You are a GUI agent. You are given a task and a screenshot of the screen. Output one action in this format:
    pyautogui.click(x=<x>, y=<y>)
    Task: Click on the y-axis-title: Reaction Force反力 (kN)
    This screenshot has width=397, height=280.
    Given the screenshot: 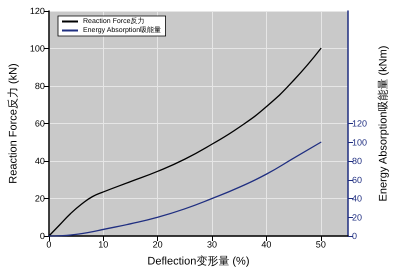 What is the action you would take?
    pyautogui.click(x=13, y=123)
    